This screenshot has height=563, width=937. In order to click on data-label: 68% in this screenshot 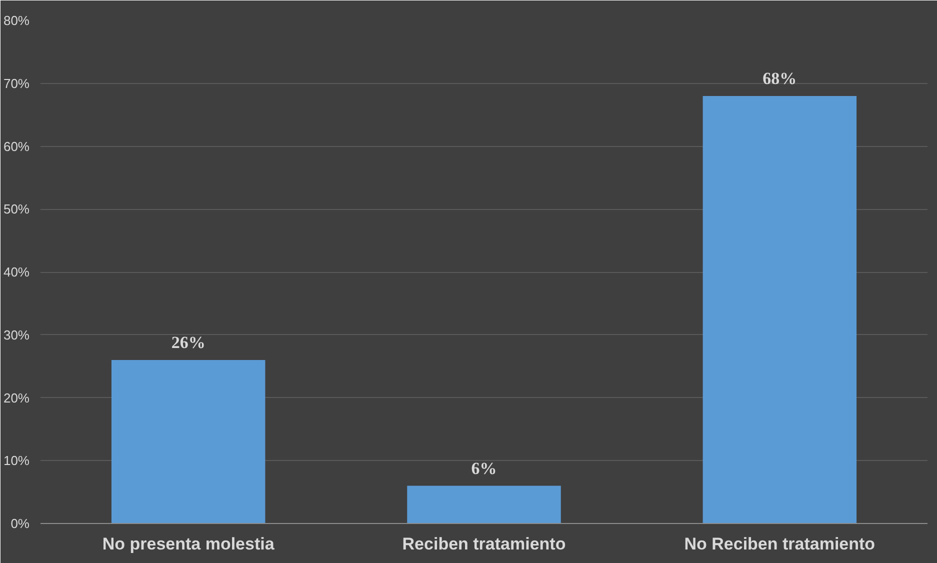, I will do `click(779, 78)`.